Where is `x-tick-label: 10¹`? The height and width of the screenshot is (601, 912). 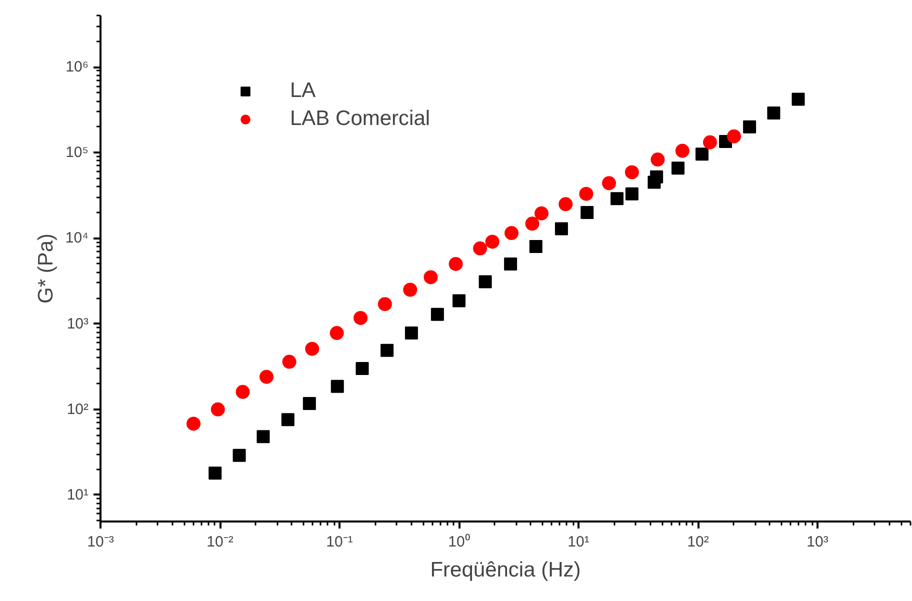
x-tick-label: 10¹ is located at coordinates (579, 542).